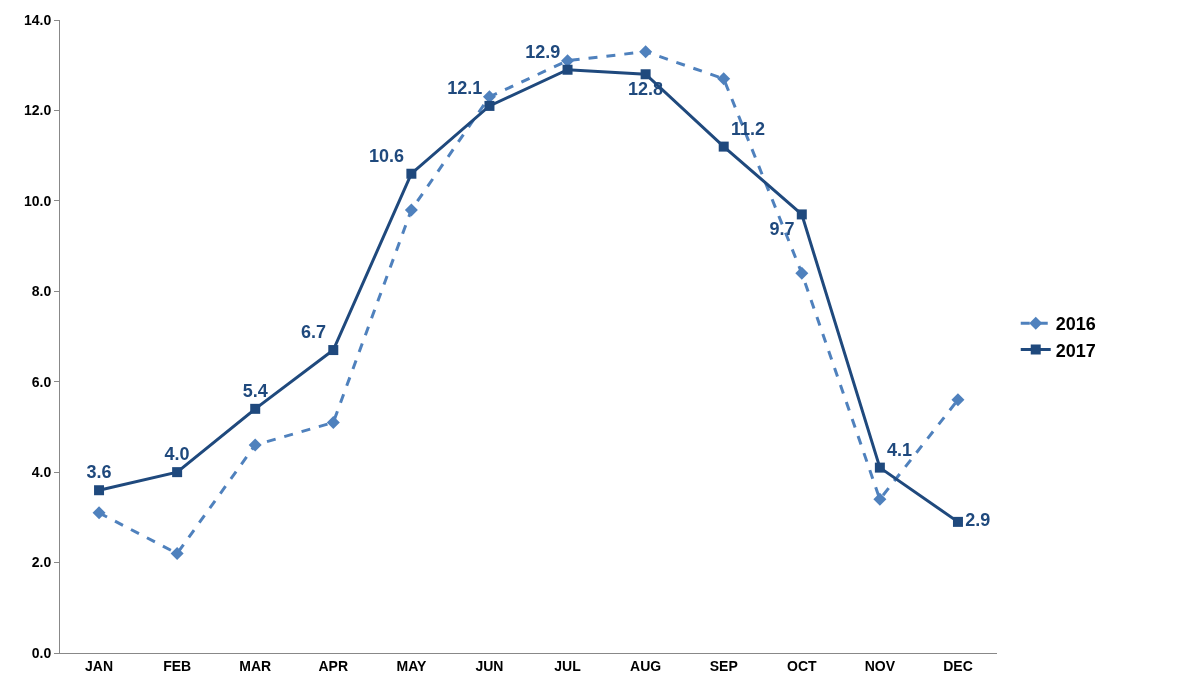 This screenshot has width=1197, height=686. Describe the element at coordinates (782, 229) in the screenshot. I see `data-label: 9.7` at that location.